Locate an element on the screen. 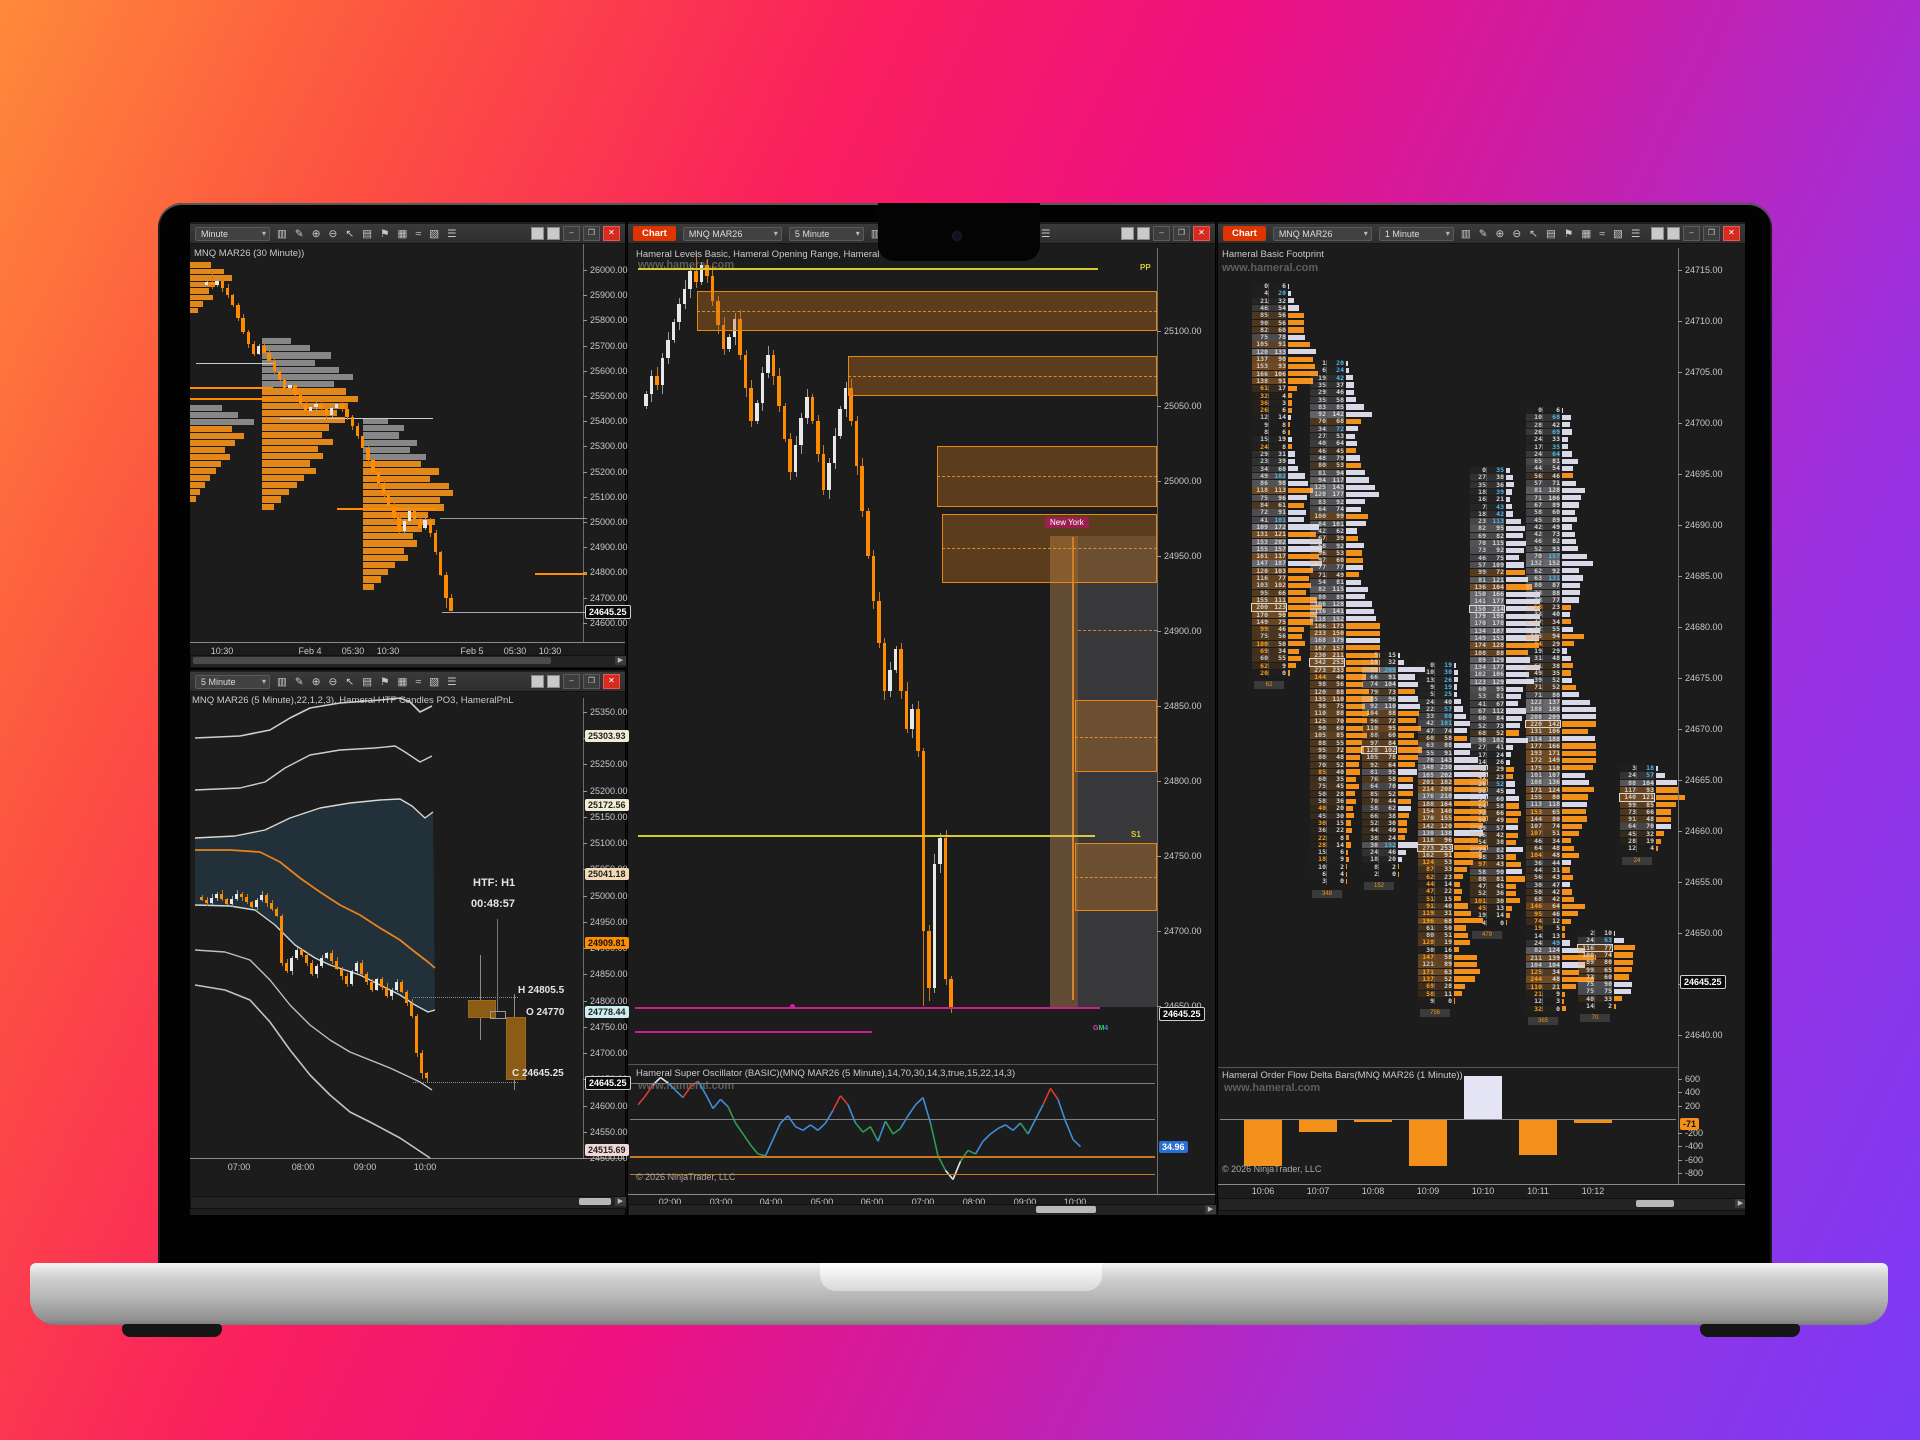 This screenshot has height=1440, width=1920. price-axis is located at coordinates (1157, 721).